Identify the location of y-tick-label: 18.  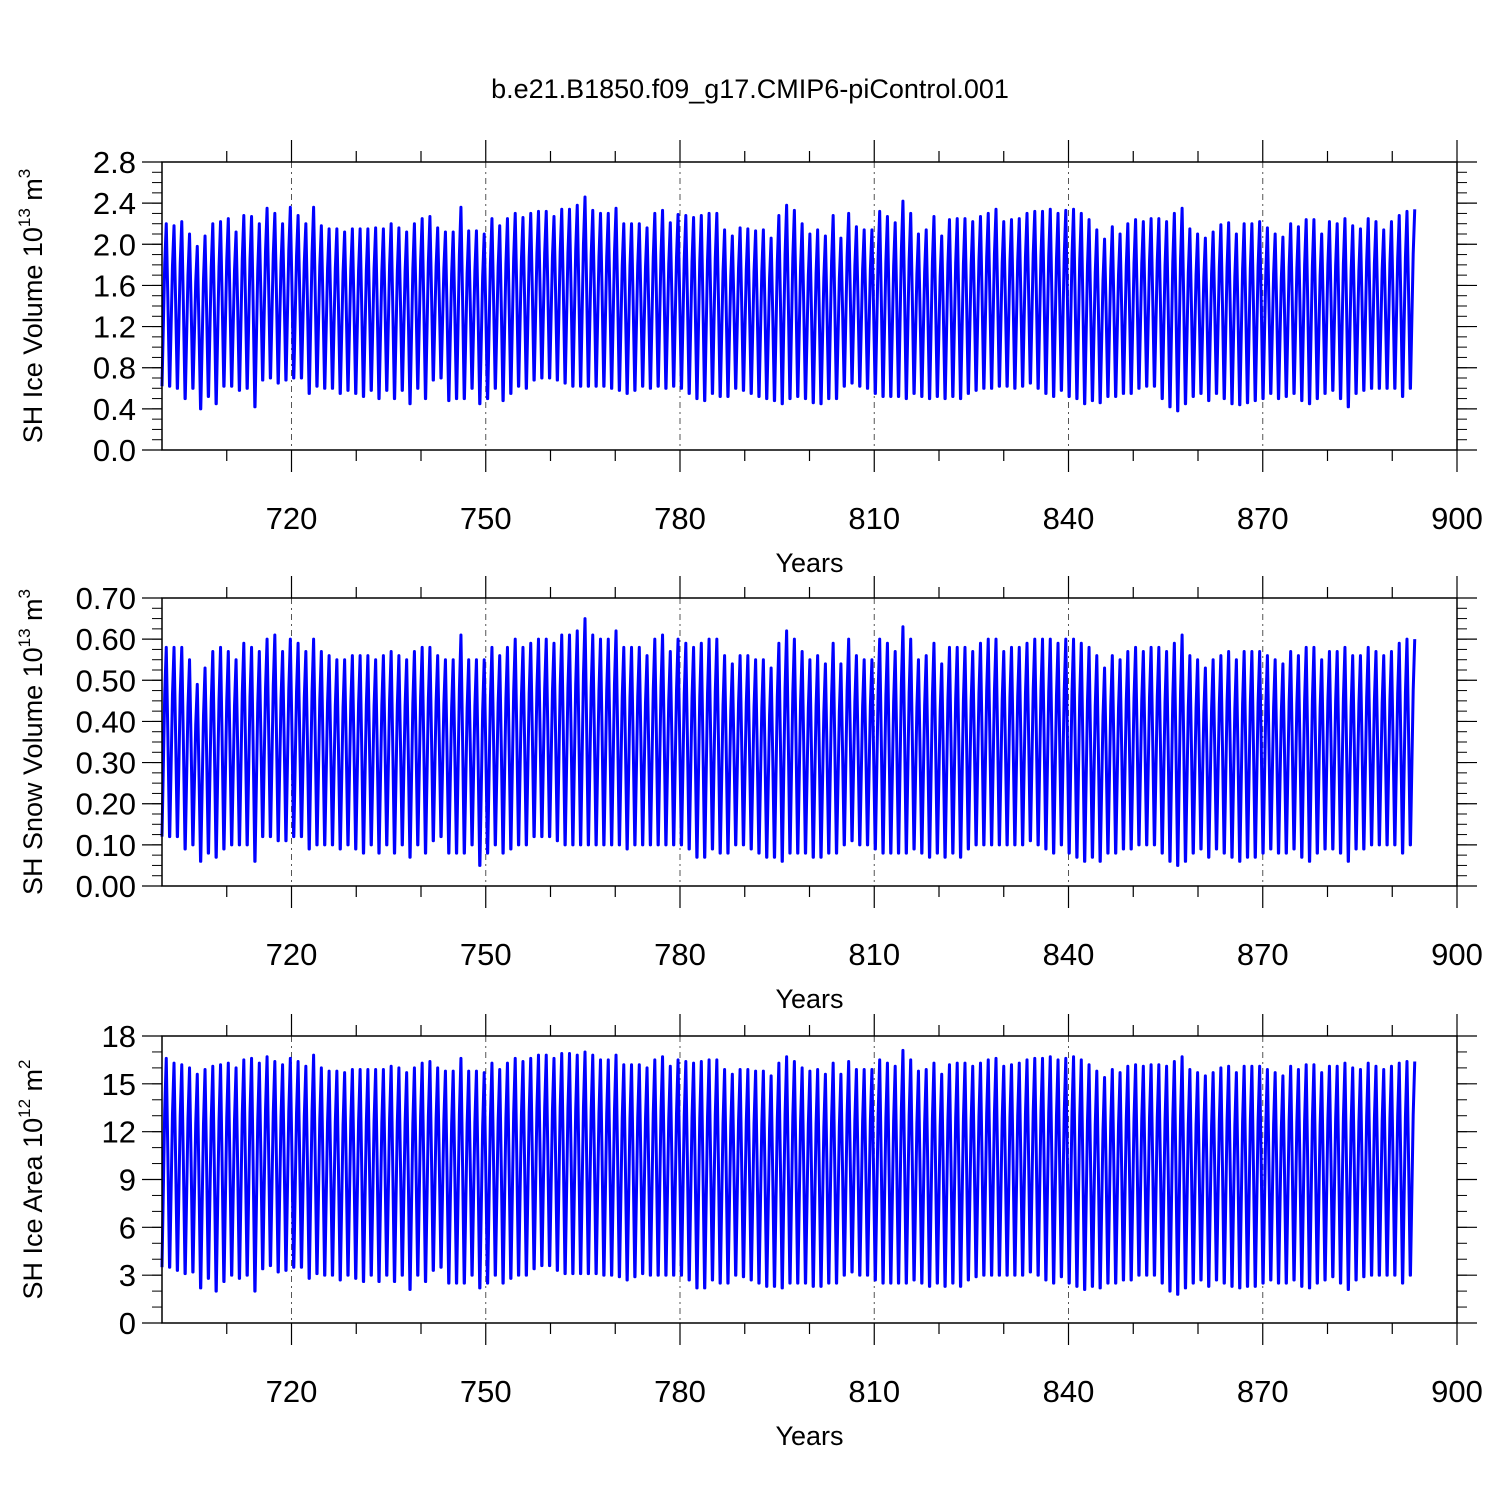
(119, 1036).